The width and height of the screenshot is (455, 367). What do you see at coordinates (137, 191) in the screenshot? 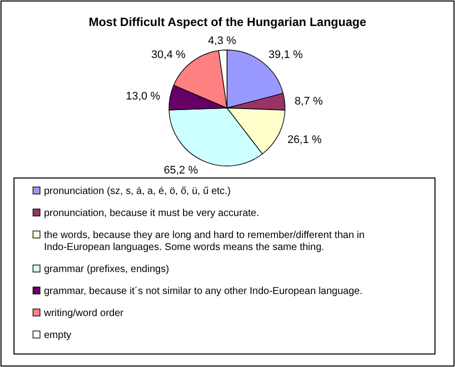
I see `legend-label: pronunciation (sz, s, á, a, é, ö, ő, ü, ű etc.)` at bounding box center [137, 191].